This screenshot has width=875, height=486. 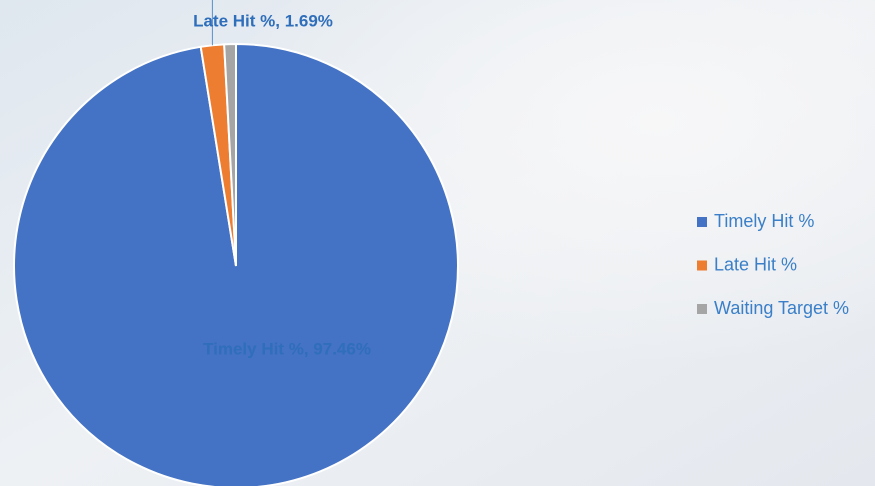 What do you see at coordinates (287, 348) in the screenshot?
I see `data-label: Timely Hit %, 97.46%` at bounding box center [287, 348].